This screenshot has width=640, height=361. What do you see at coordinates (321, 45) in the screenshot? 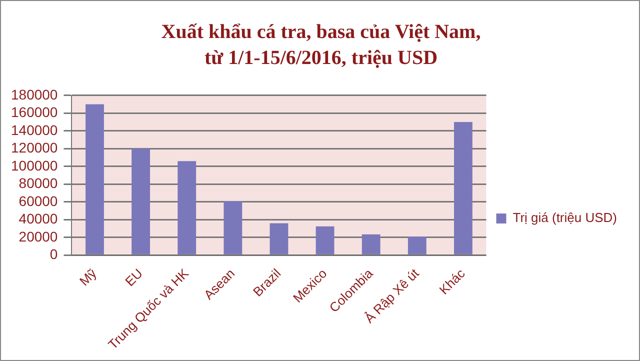
I see `chart-title: Xuất khẩu cá tra, basa của Việt Nam, từ 1/1-15/6/2016, triệu USD` at bounding box center [321, 45].